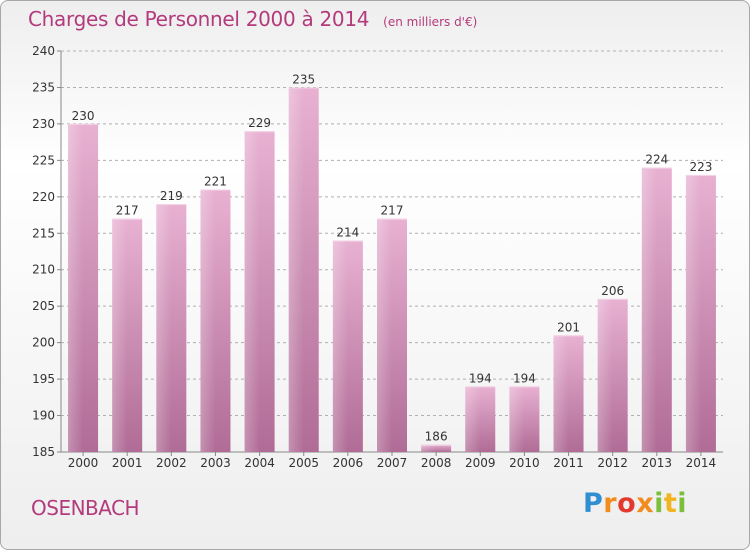 This screenshot has height=550, width=750. I want to click on commune-name: OSENBACH, so click(85, 508).